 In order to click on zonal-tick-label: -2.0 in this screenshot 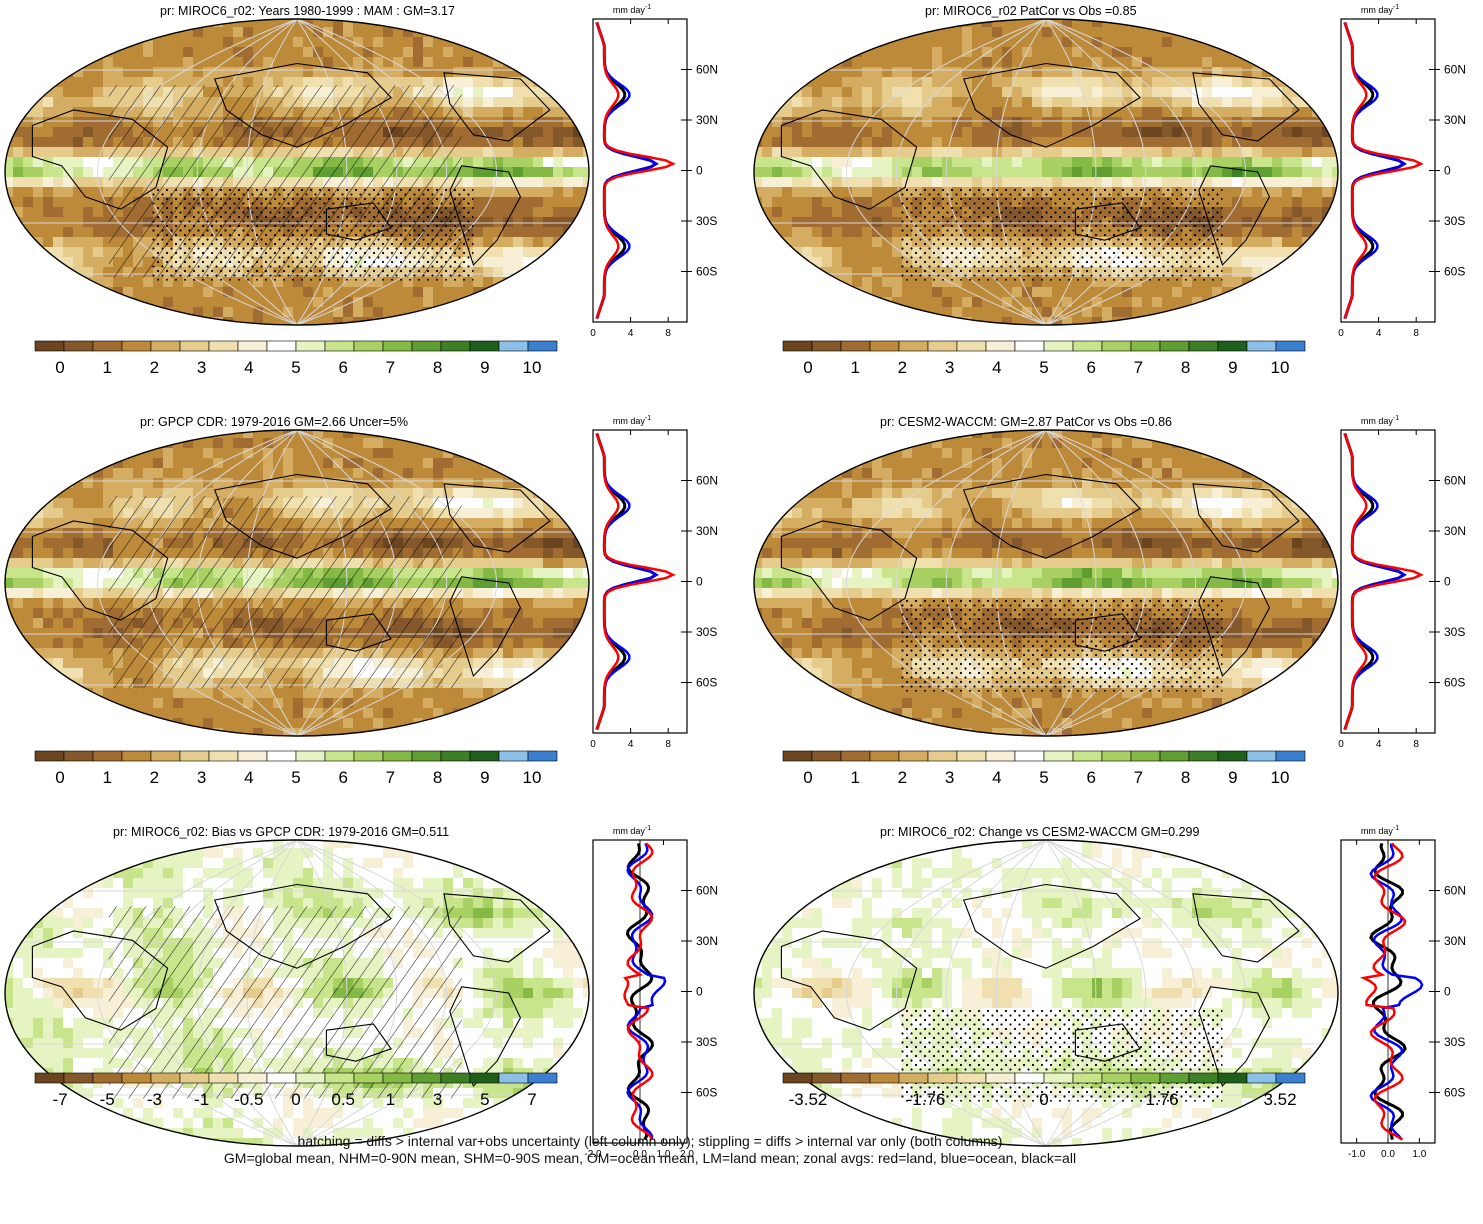, I will do `click(593, 1154)`.